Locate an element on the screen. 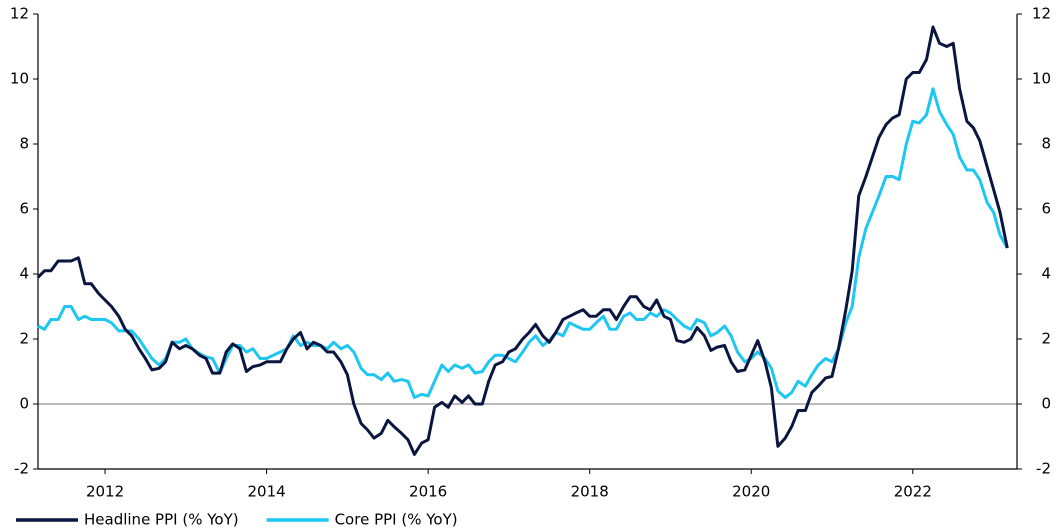  y-tick-label: 12 is located at coordinates (19, 14).